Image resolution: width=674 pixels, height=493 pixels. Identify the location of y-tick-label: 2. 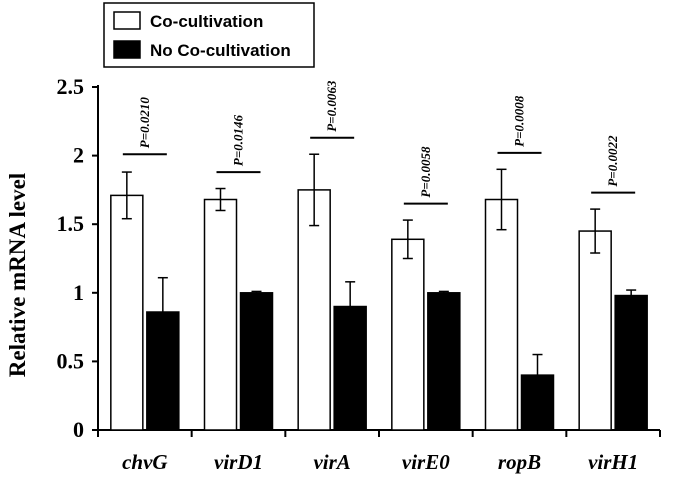
(78, 155).